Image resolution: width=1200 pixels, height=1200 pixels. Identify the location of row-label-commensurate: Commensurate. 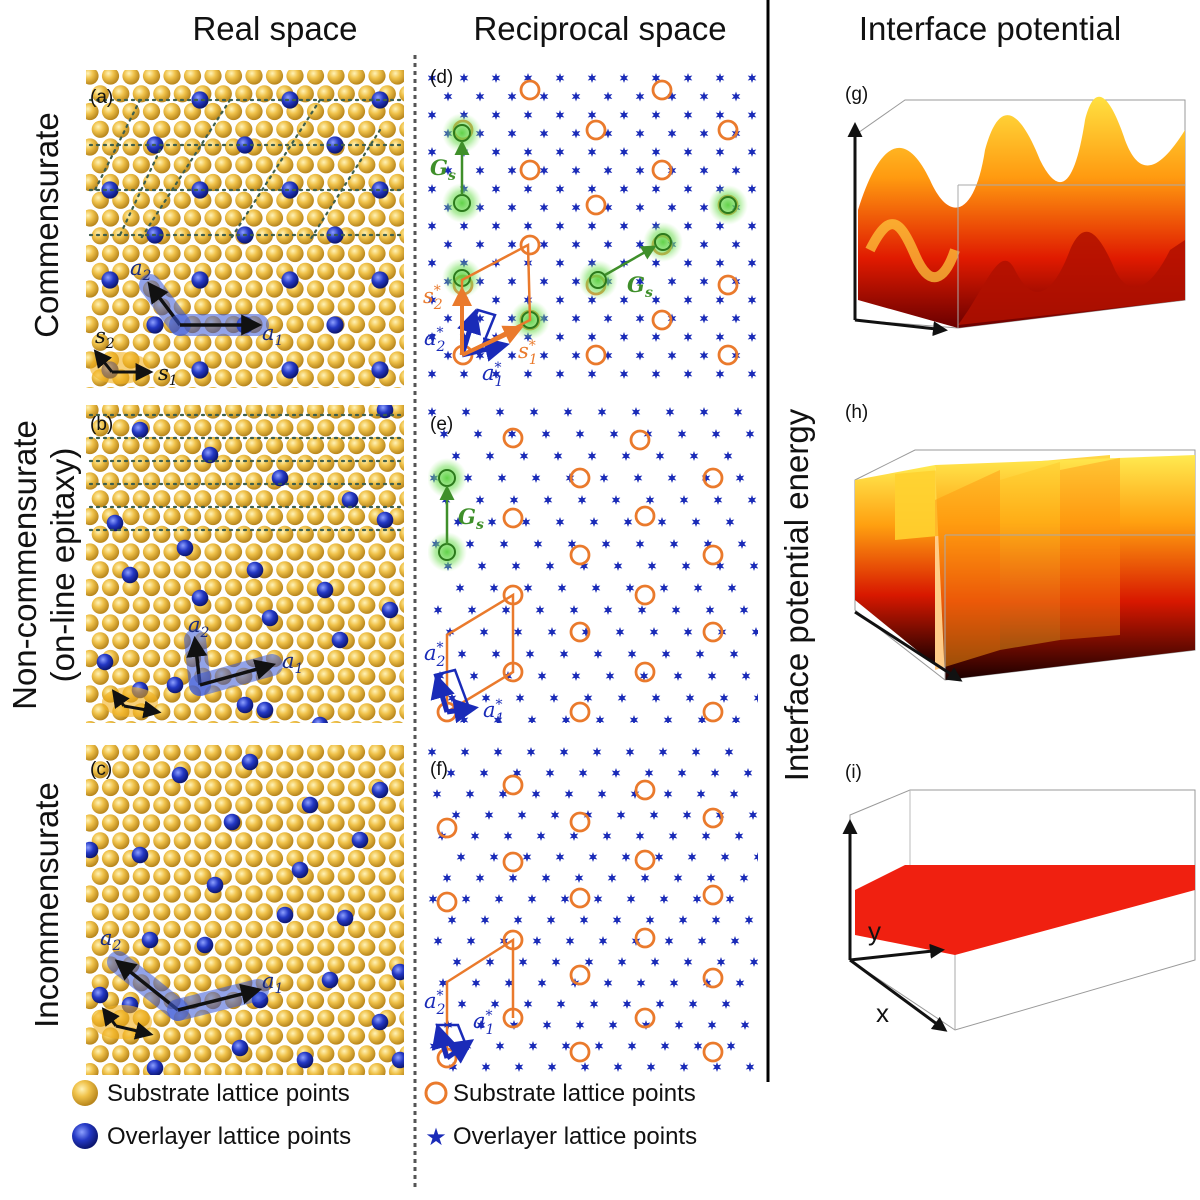
(46, 225).